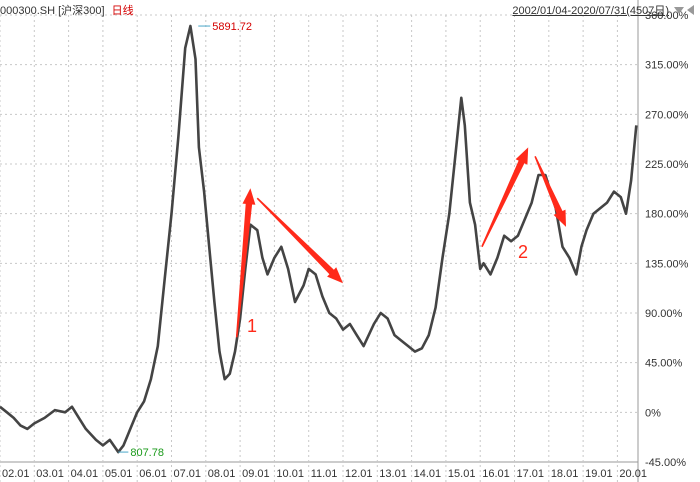  I want to click on x-tick-label: 10.01, so click(290, 474).